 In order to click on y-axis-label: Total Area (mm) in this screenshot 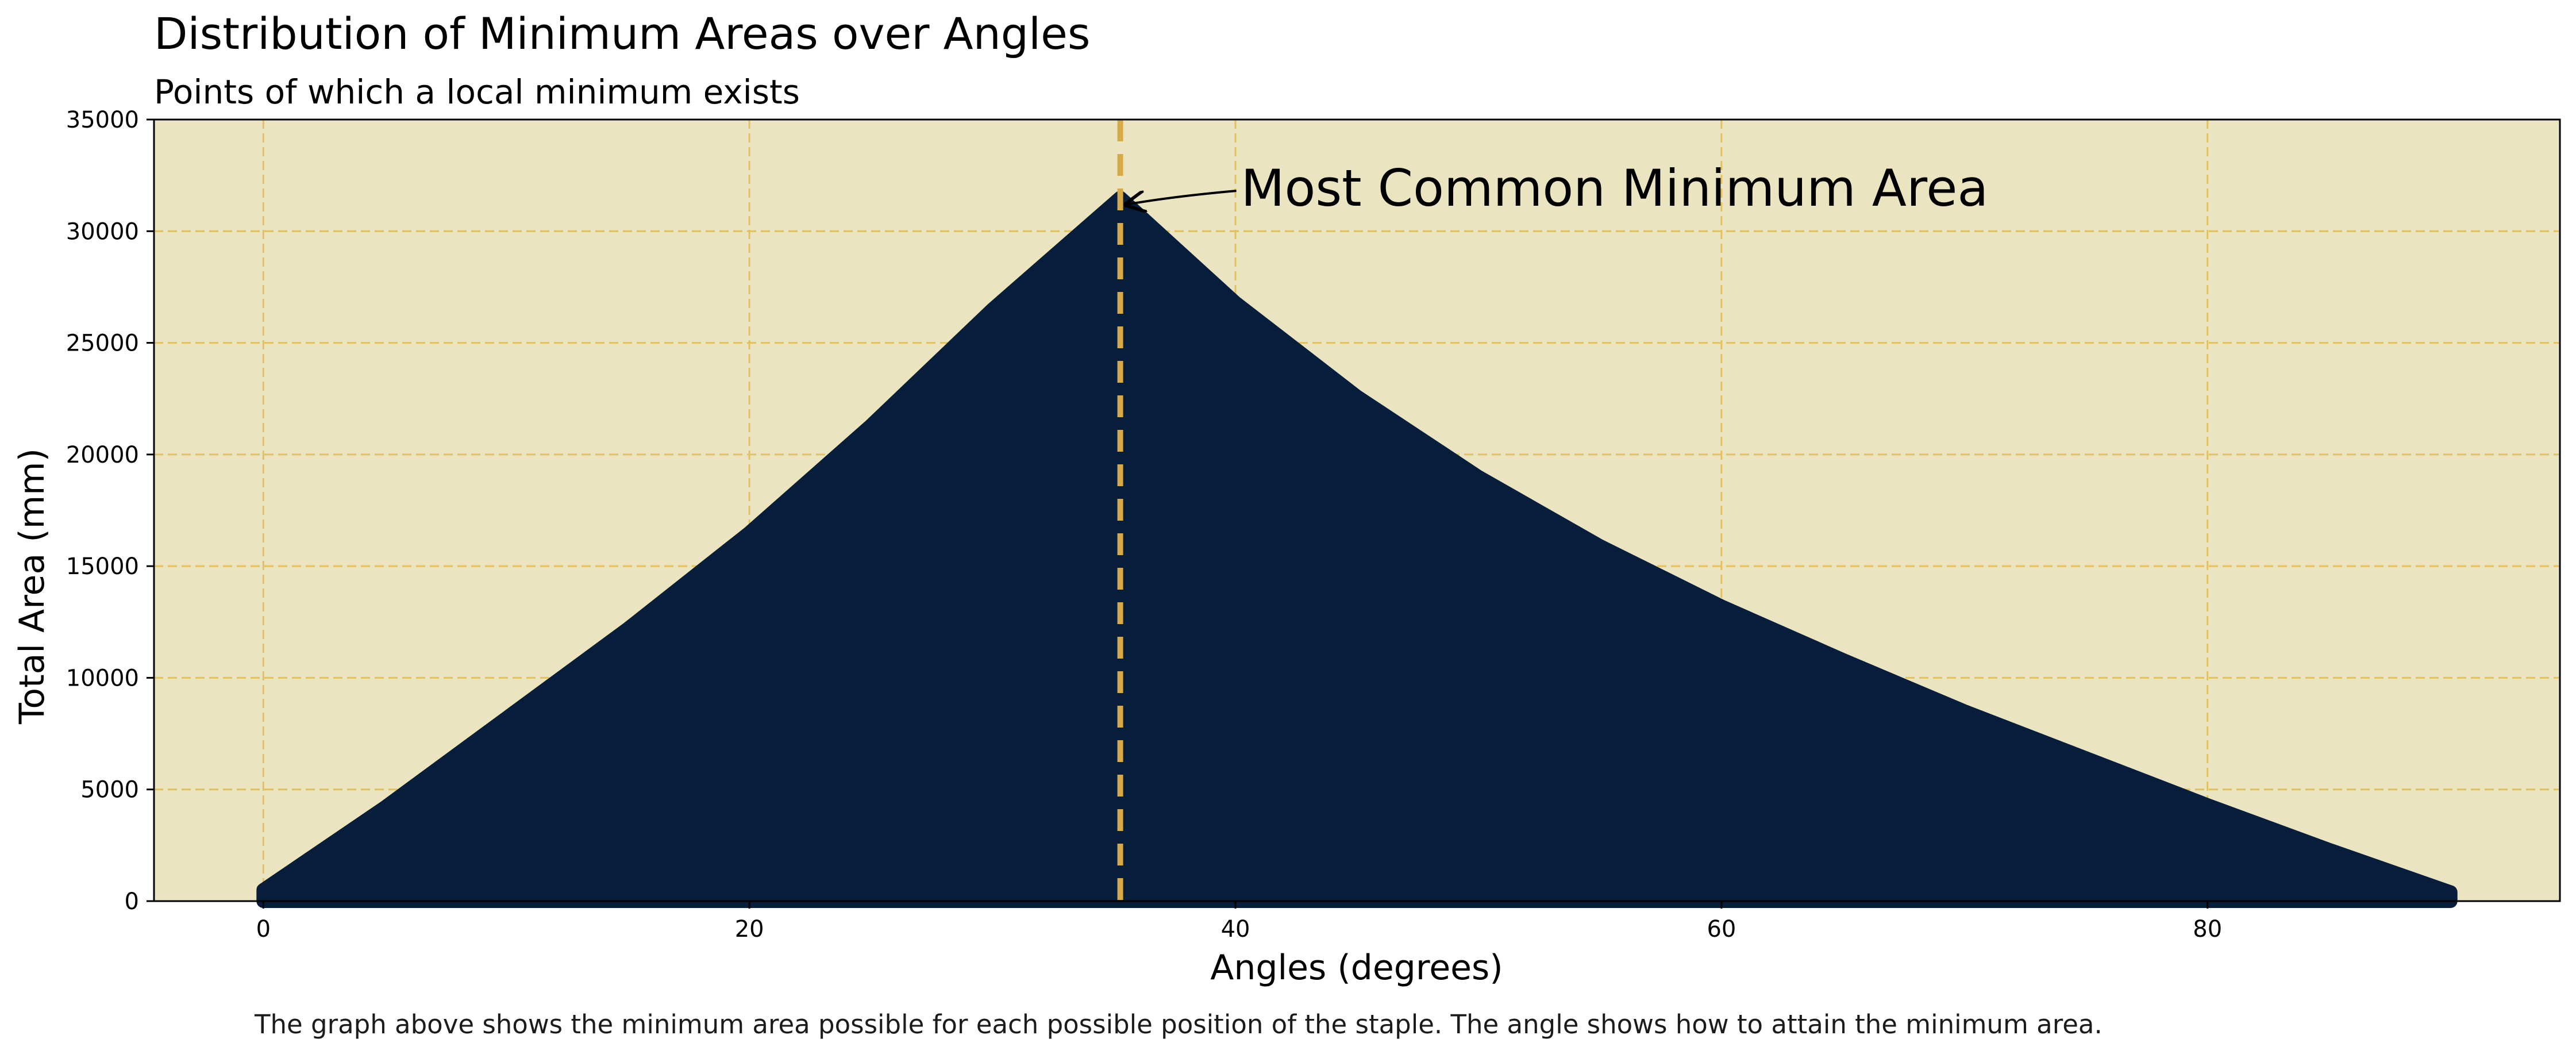, I will do `click(32, 586)`.